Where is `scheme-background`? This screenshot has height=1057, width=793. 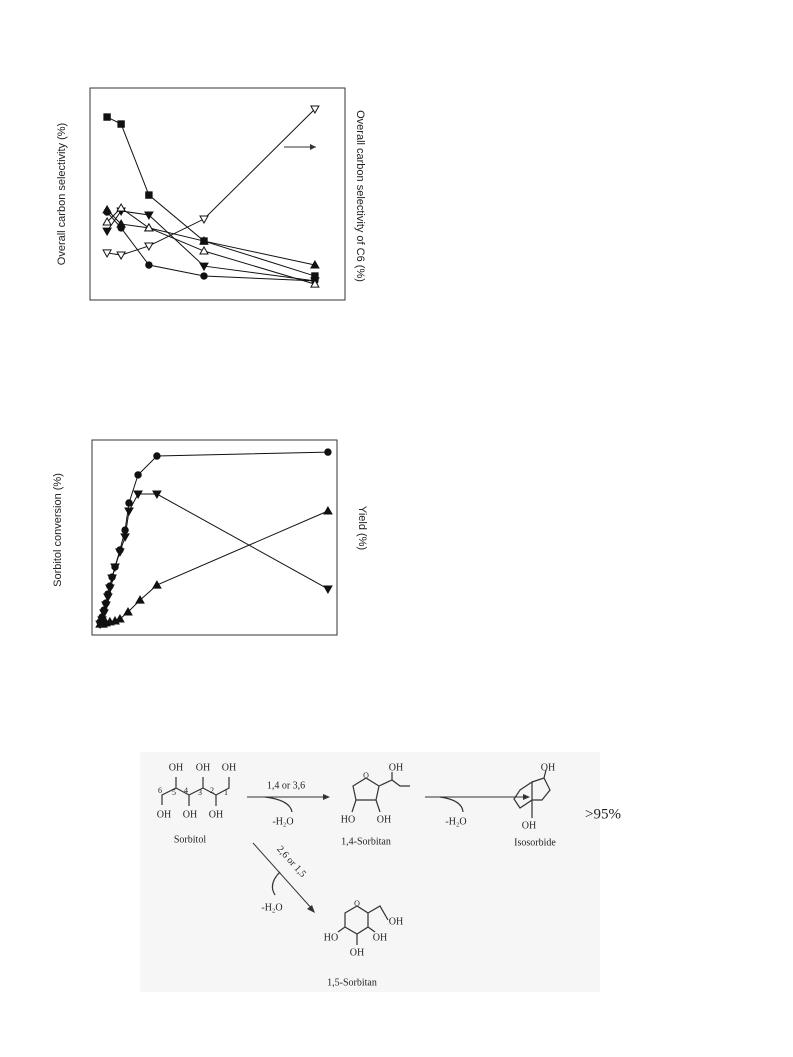
scheme-background is located at coordinates (370, 872).